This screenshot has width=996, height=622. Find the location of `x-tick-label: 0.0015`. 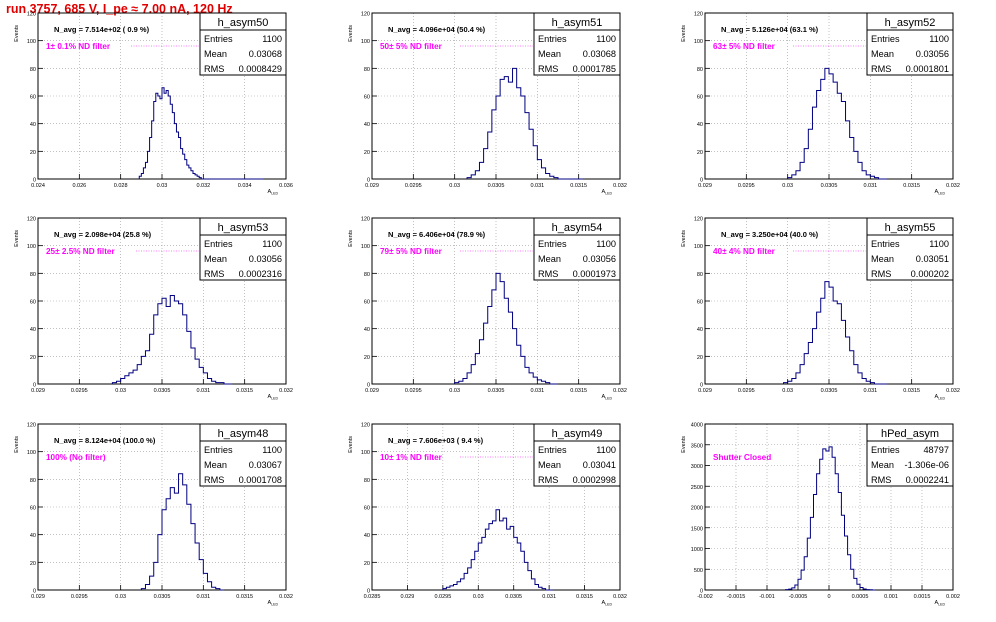

x-tick-label: 0.0015 is located at coordinates (922, 597).